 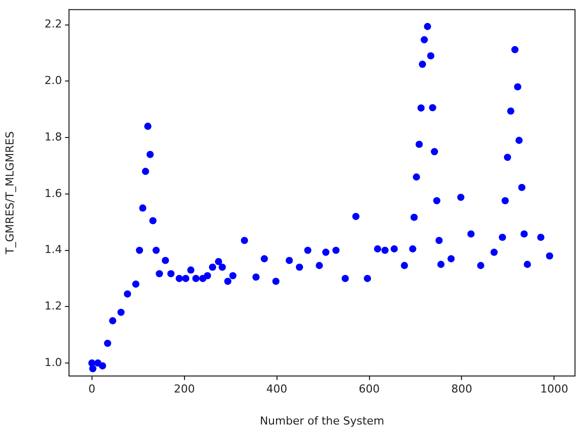 I want to click on y-tick-label: 2.0, so click(x=53, y=81).